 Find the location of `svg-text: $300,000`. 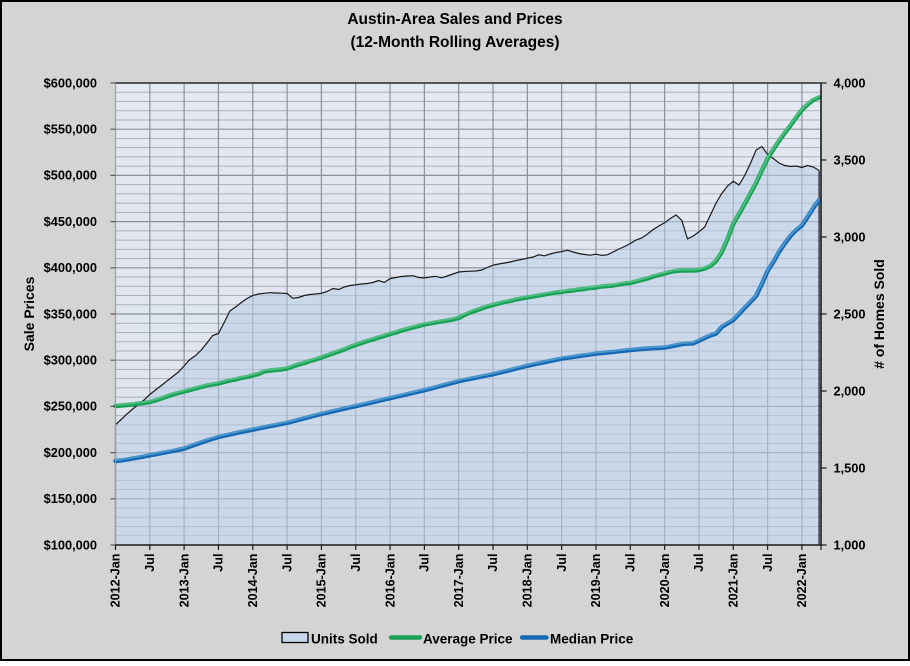

svg-text: $300,000 is located at coordinates (70, 360).